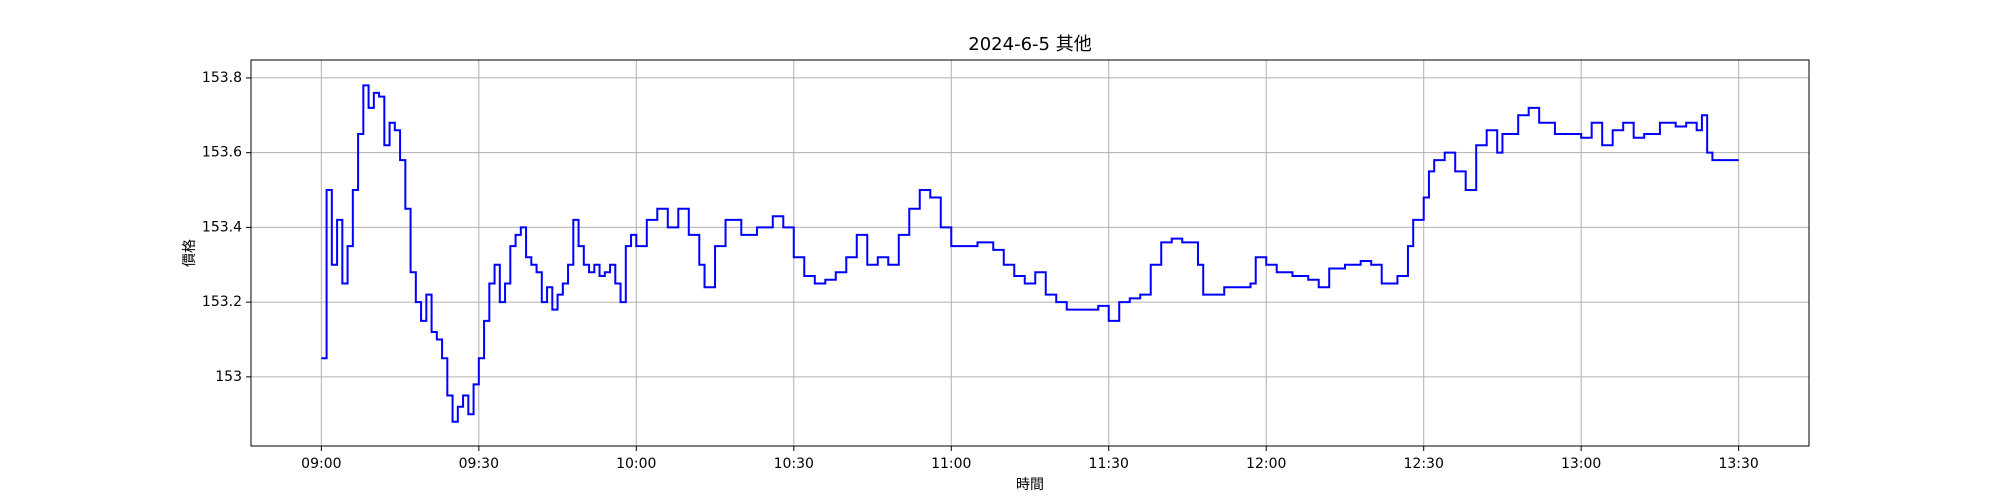 This screenshot has height=500, width=2000. What do you see at coordinates (951, 464) in the screenshot?
I see `x-tick-label: 11:00` at bounding box center [951, 464].